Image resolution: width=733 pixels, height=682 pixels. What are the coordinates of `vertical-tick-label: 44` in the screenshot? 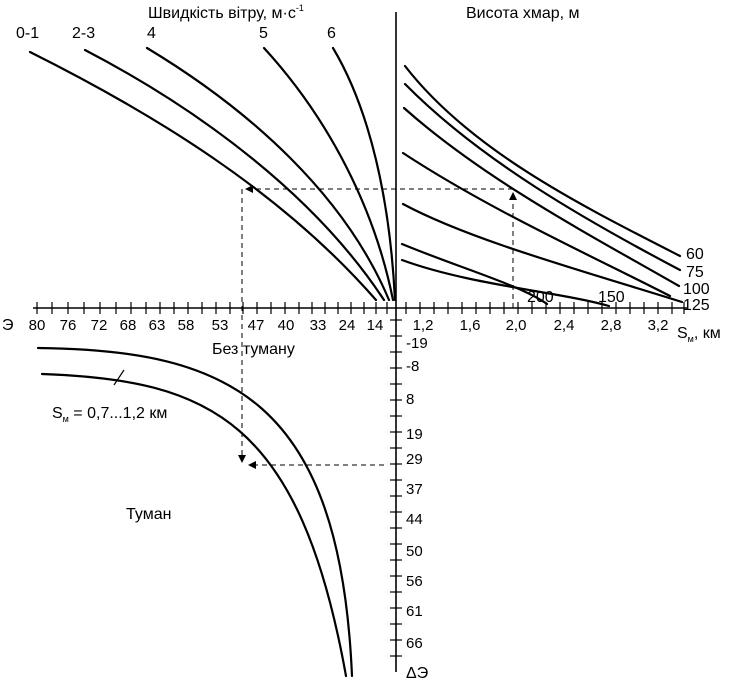 It's located at (414, 519).